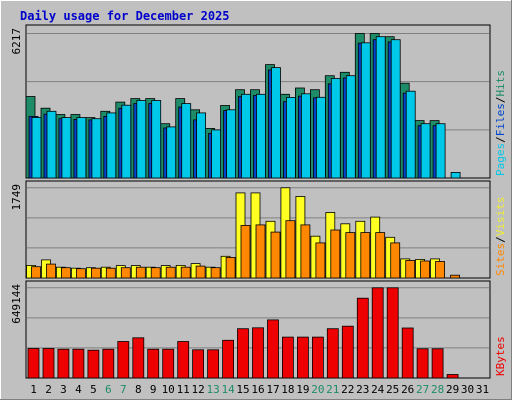 This screenshot has height=400, width=512. What do you see at coordinates (33, 389) in the screenshot?
I see `x-tick-label-1: 1` at bounding box center [33, 389].